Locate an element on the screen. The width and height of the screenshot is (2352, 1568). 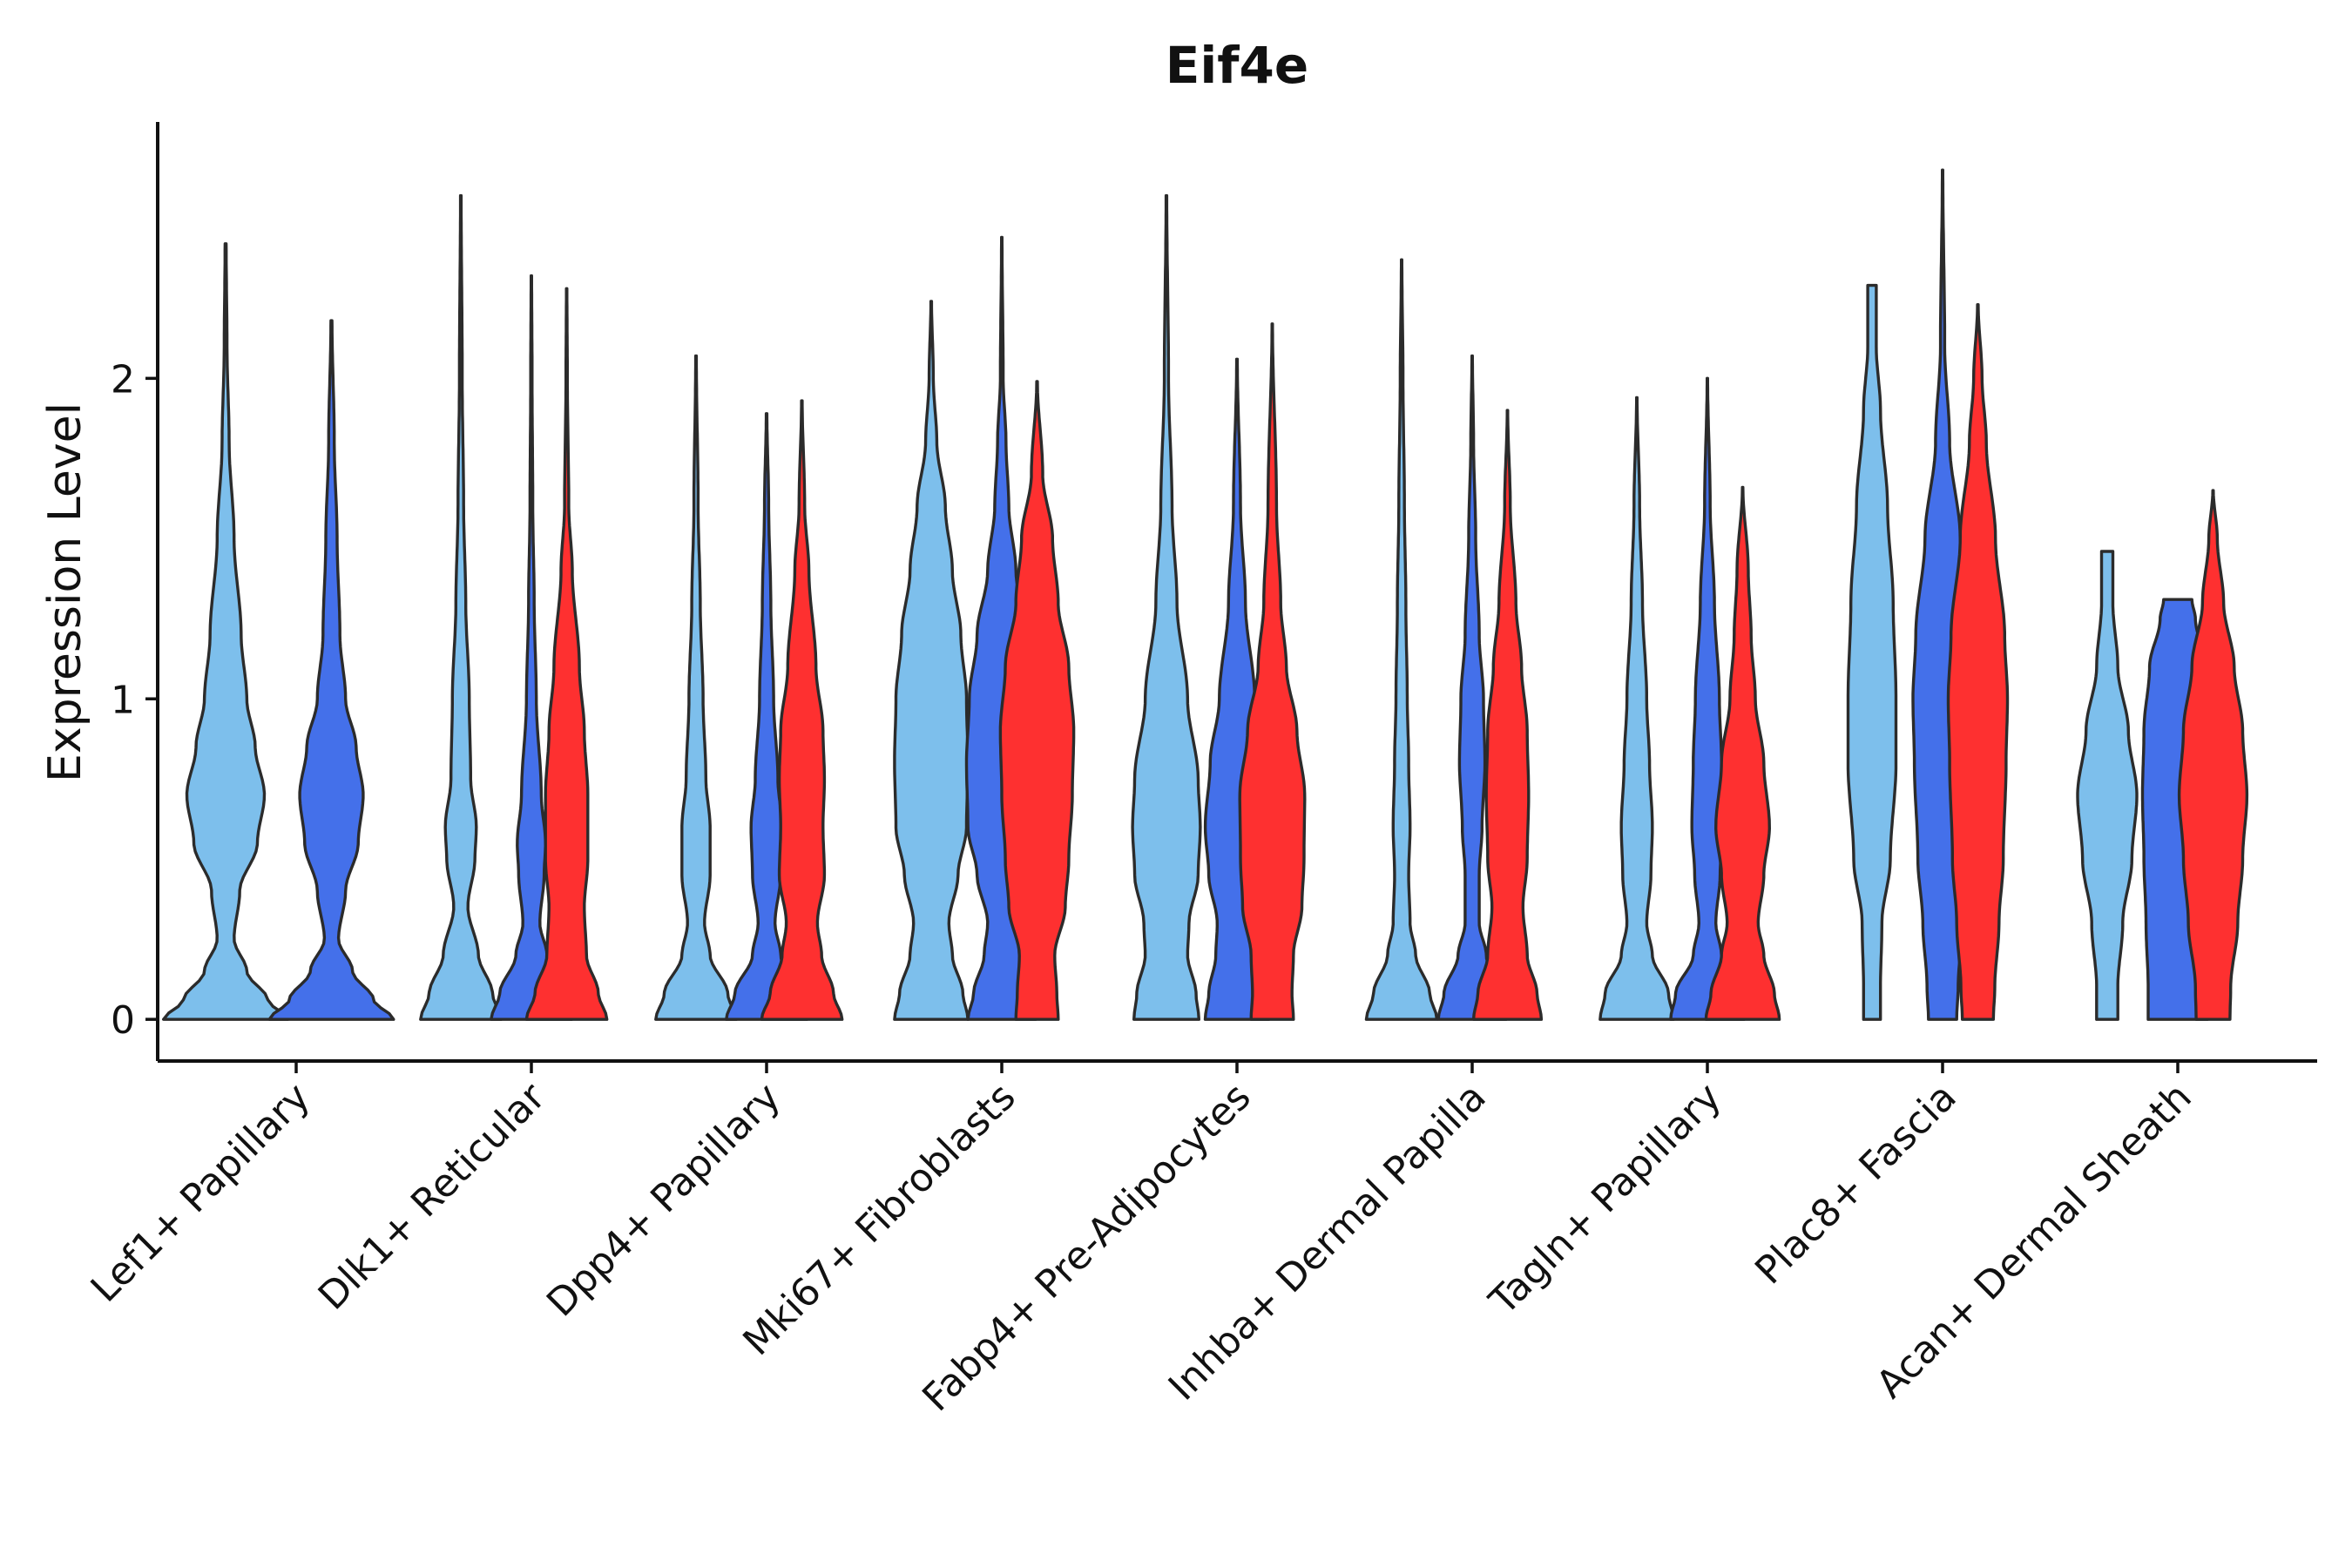
x-tick-label: Lef1+ Papillary is located at coordinates (201, 1193).